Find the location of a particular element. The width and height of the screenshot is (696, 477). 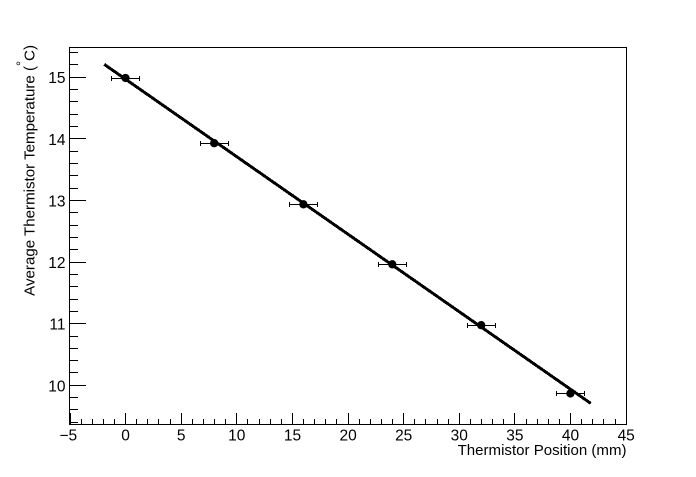

svg-text: 0 is located at coordinates (125, 435).